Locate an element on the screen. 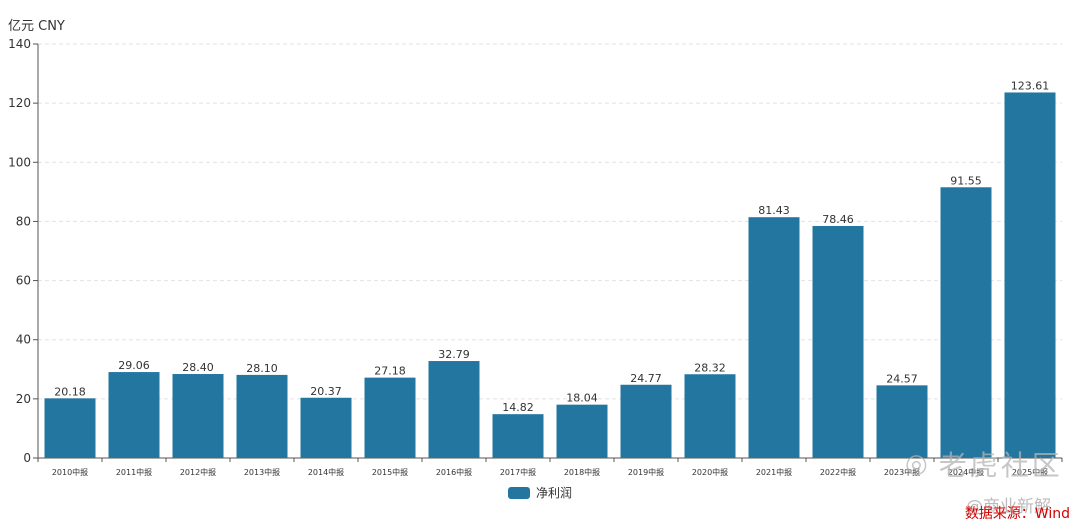 This screenshot has width=1080, height=529. legend: 净利润 is located at coordinates (540, 492).